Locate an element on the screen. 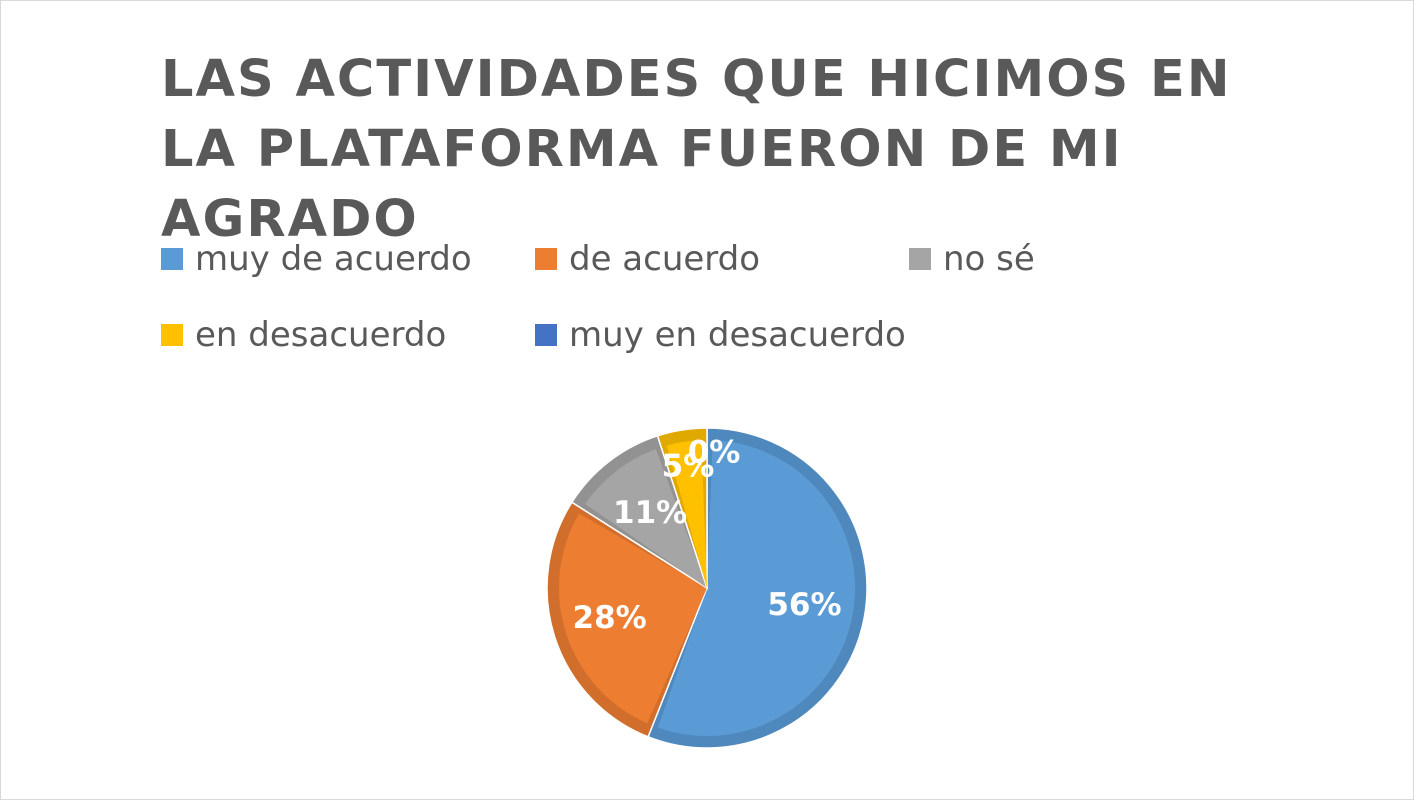  pie-slice-face-muy-de-acuerdo is located at coordinates (756, 588).